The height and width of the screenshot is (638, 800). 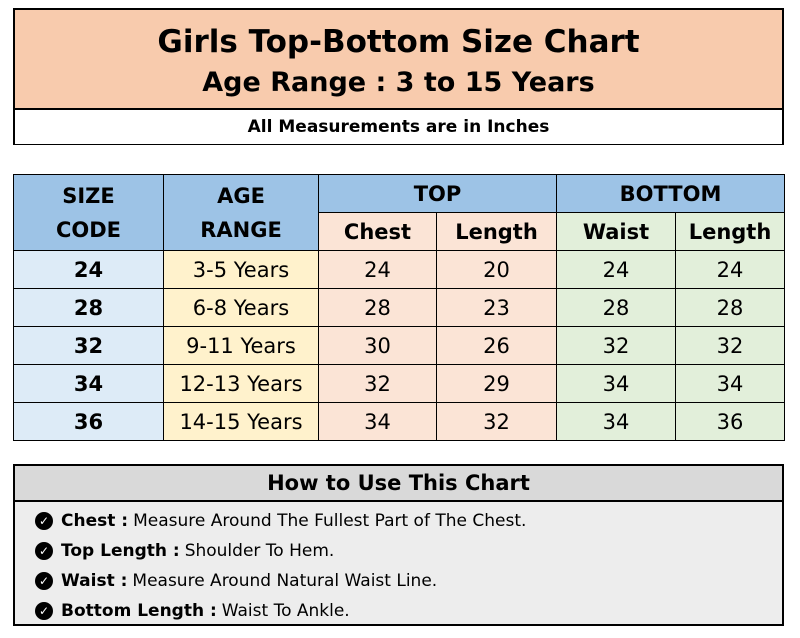 I want to click on page-title: Girls Top-Bottom Size Chart, so click(x=398, y=42).